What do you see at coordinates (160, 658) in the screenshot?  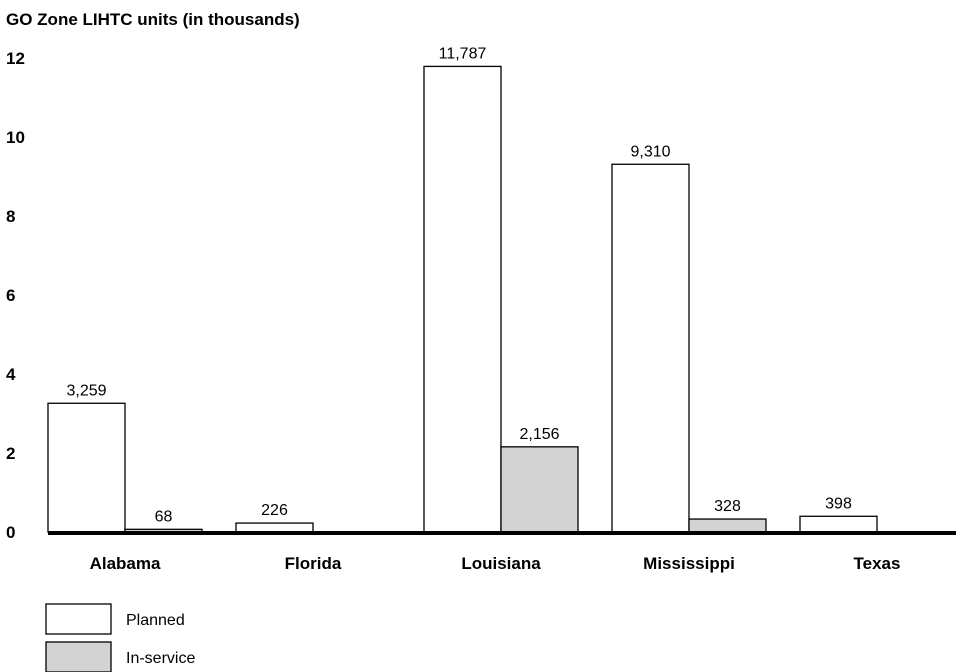 I see `legend-label: In-service` at bounding box center [160, 658].